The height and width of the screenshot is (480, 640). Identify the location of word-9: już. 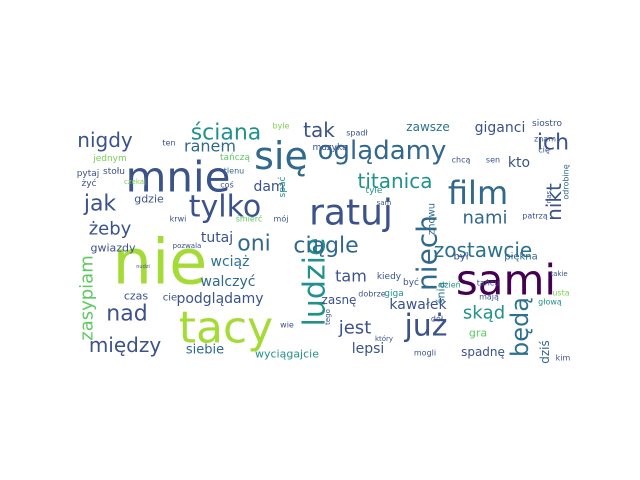
(425, 326).